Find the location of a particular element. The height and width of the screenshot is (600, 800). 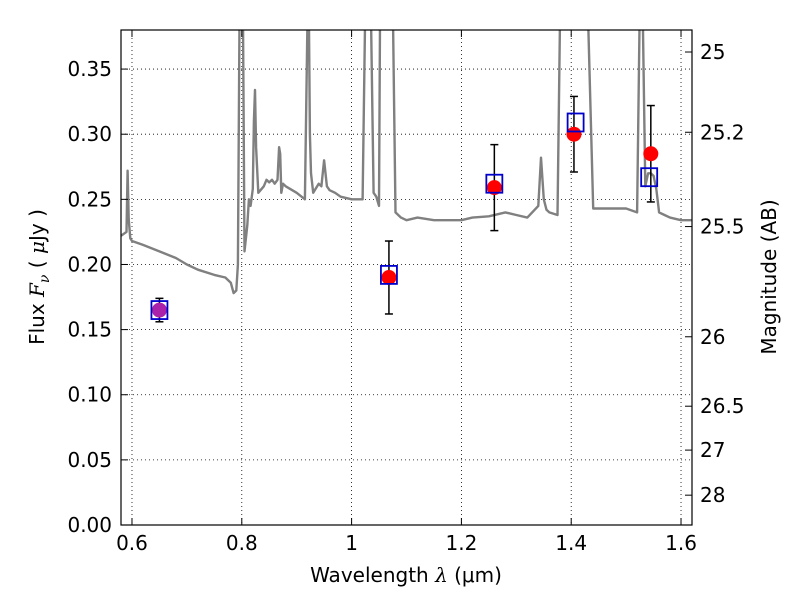

y2-tick-label: 25.5 is located at coordinates (722, 227).